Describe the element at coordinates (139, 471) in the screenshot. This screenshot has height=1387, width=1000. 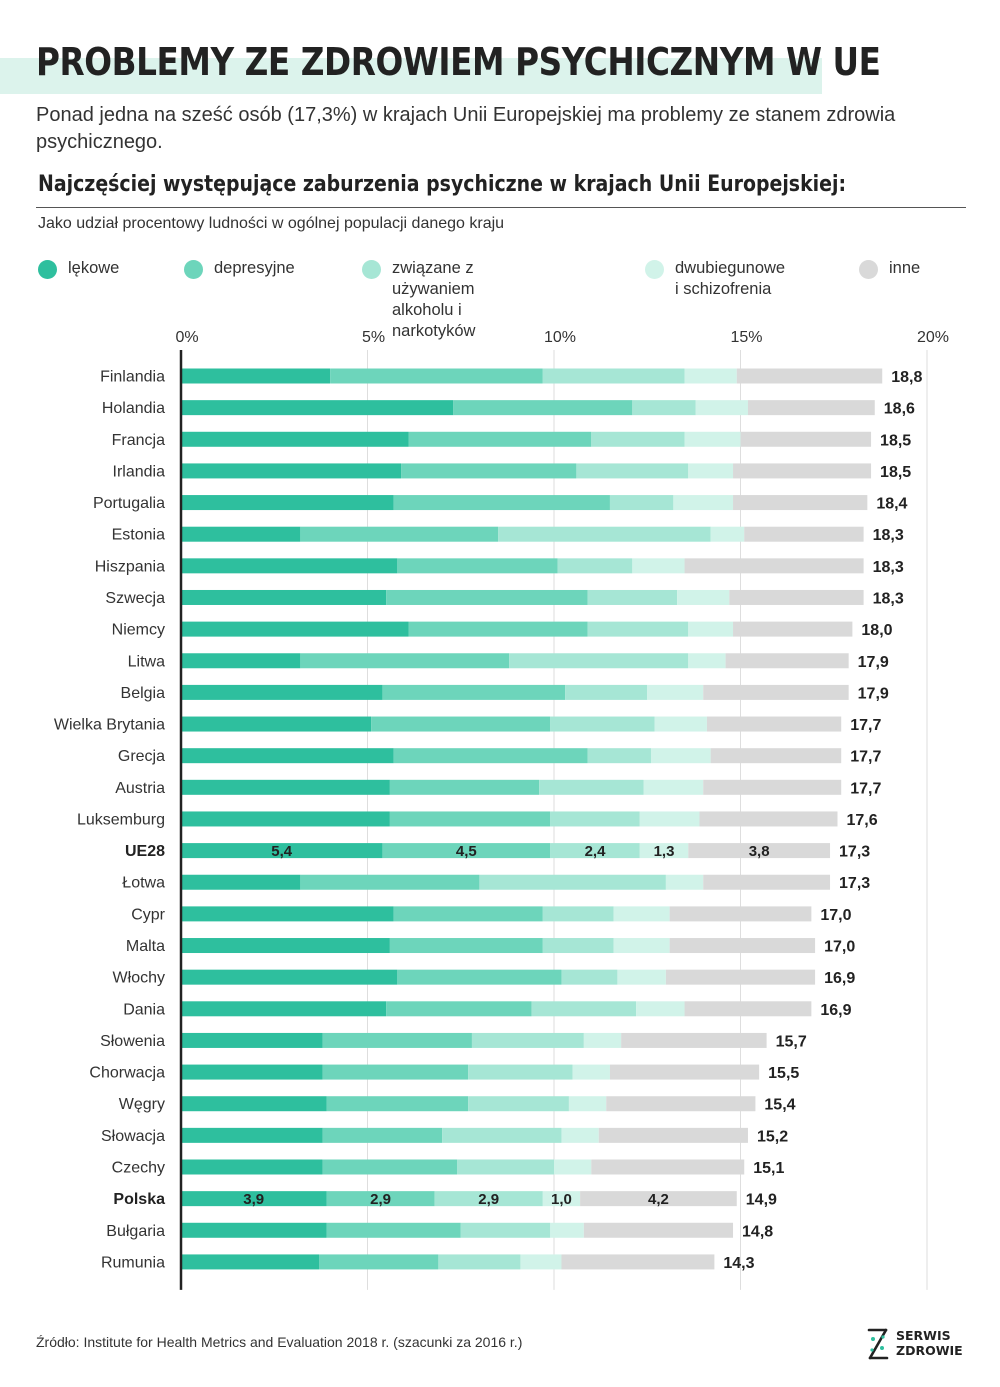
I see `category-label: Irlandia` at that location.